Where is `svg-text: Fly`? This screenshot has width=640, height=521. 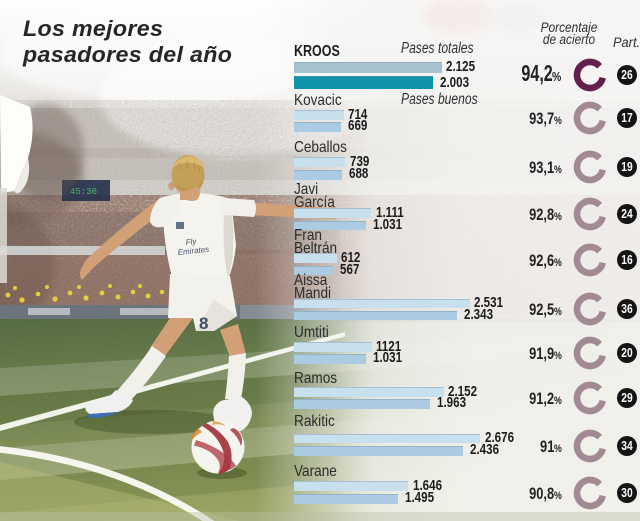 svg-text: Fly is located at coordinates (191, 242).